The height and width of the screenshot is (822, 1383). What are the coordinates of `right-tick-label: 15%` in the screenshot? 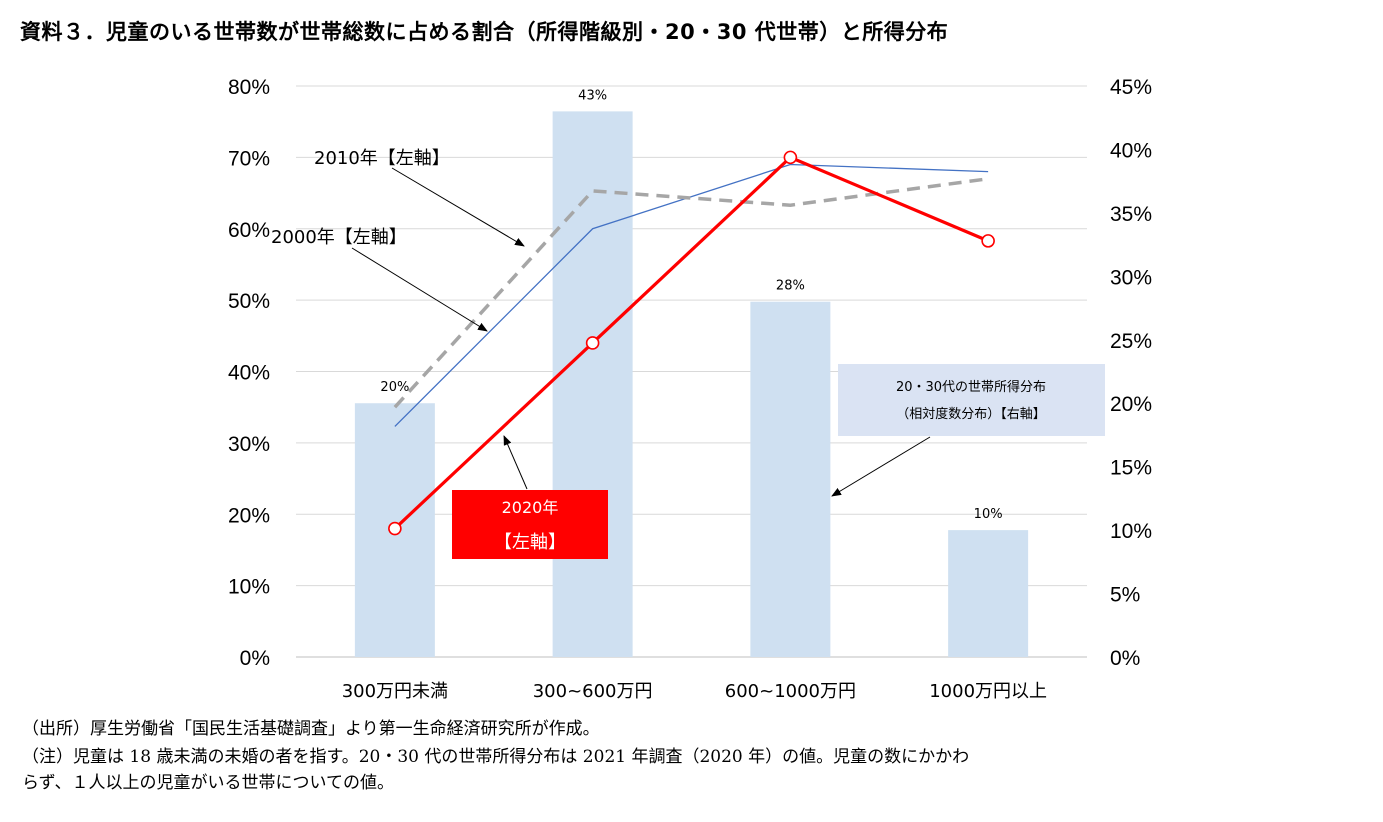 It's located at (1131, 468).